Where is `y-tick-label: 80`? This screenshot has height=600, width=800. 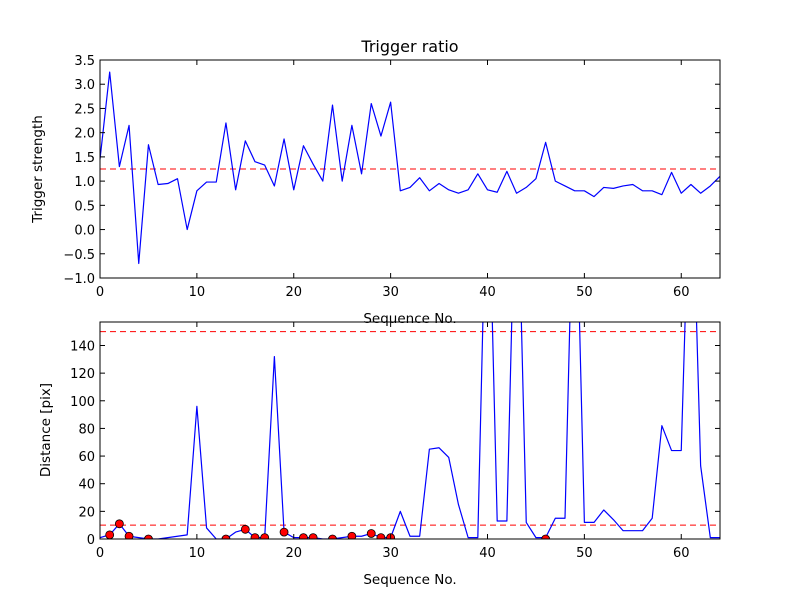
y-tick-label: 80 is located at coordinates (86, 429).